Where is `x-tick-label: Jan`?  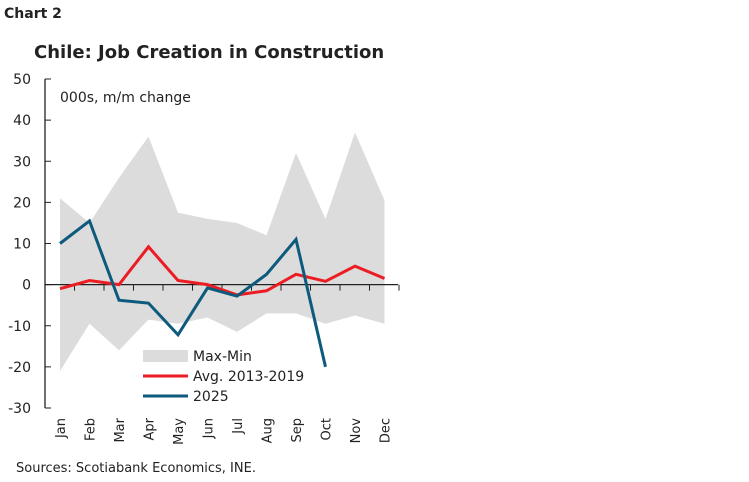
x-tick-label: Jan is located at coordinates (61, 428).